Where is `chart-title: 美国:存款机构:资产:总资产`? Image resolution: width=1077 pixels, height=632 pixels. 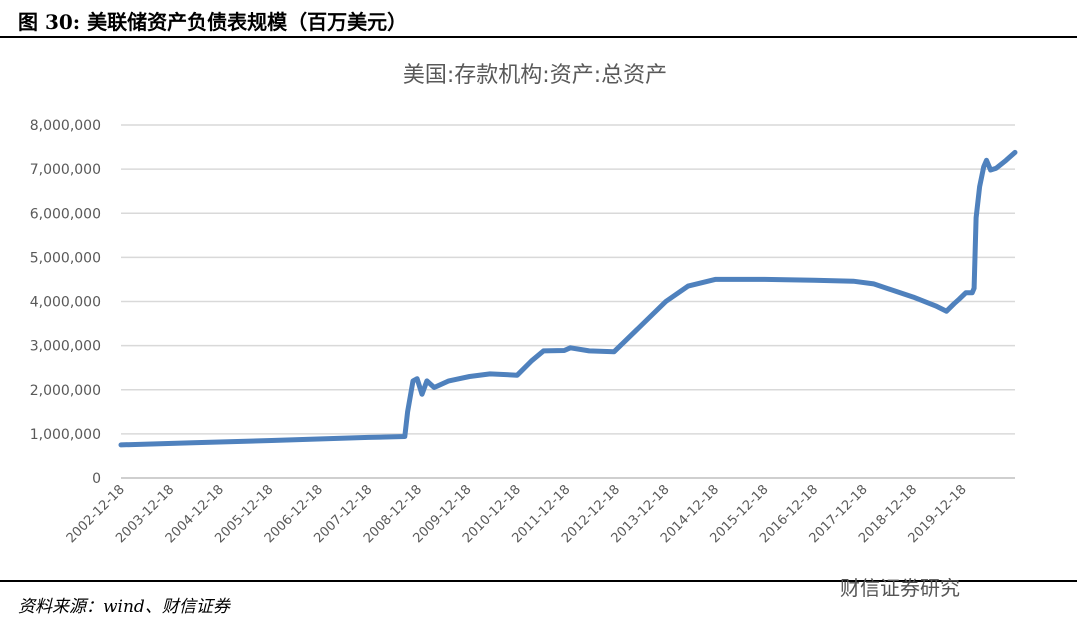
chart-title: 美国:存款机构:资产:总资产 is located at coordinates (535, 75).